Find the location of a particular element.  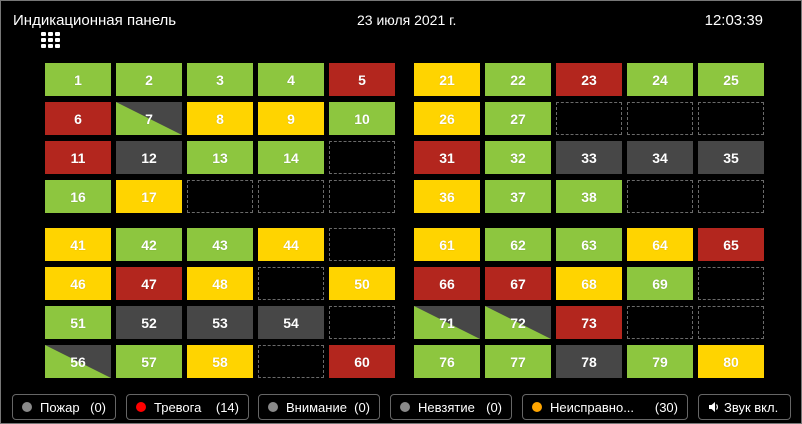

zone-cell-76: 76 is located at coordinates (447, 361).